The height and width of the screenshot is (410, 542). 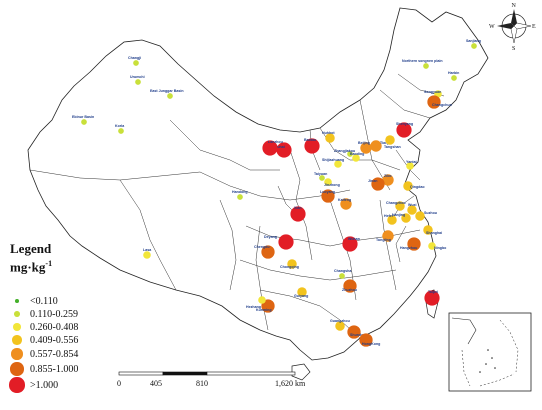 I want to click on city-point-deyang, so click(x=286, y=242).